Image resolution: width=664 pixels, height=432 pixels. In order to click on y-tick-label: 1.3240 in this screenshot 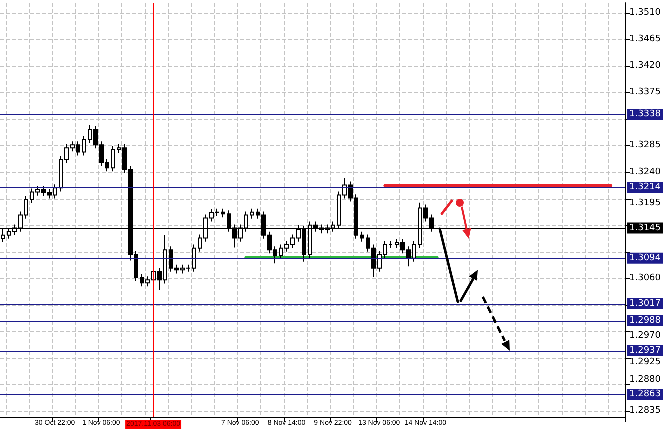, I will do `click(646, 172)`.